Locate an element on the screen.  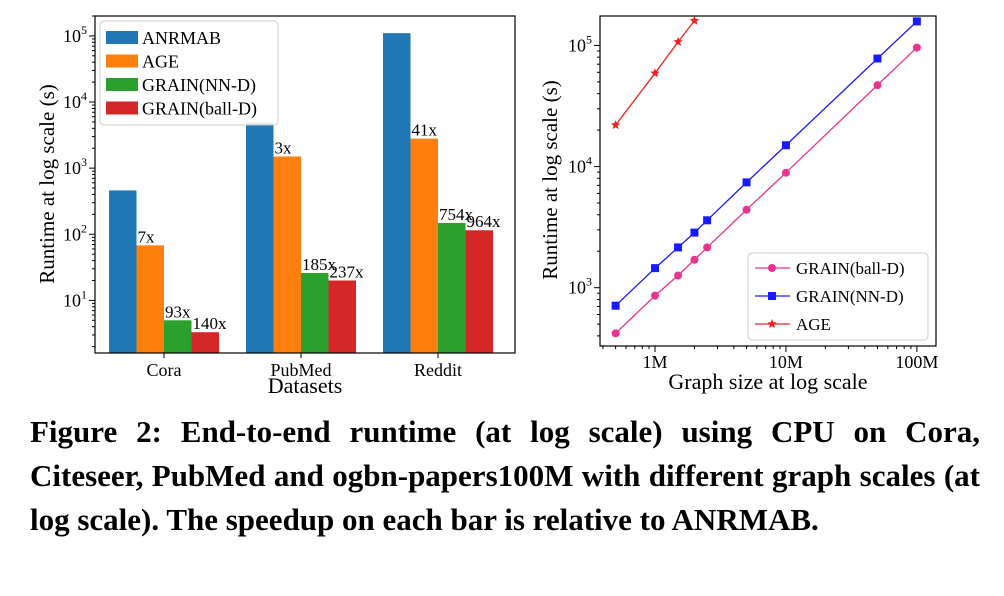
bar-speedup-label: 754x is located at coordinates (456, 214).